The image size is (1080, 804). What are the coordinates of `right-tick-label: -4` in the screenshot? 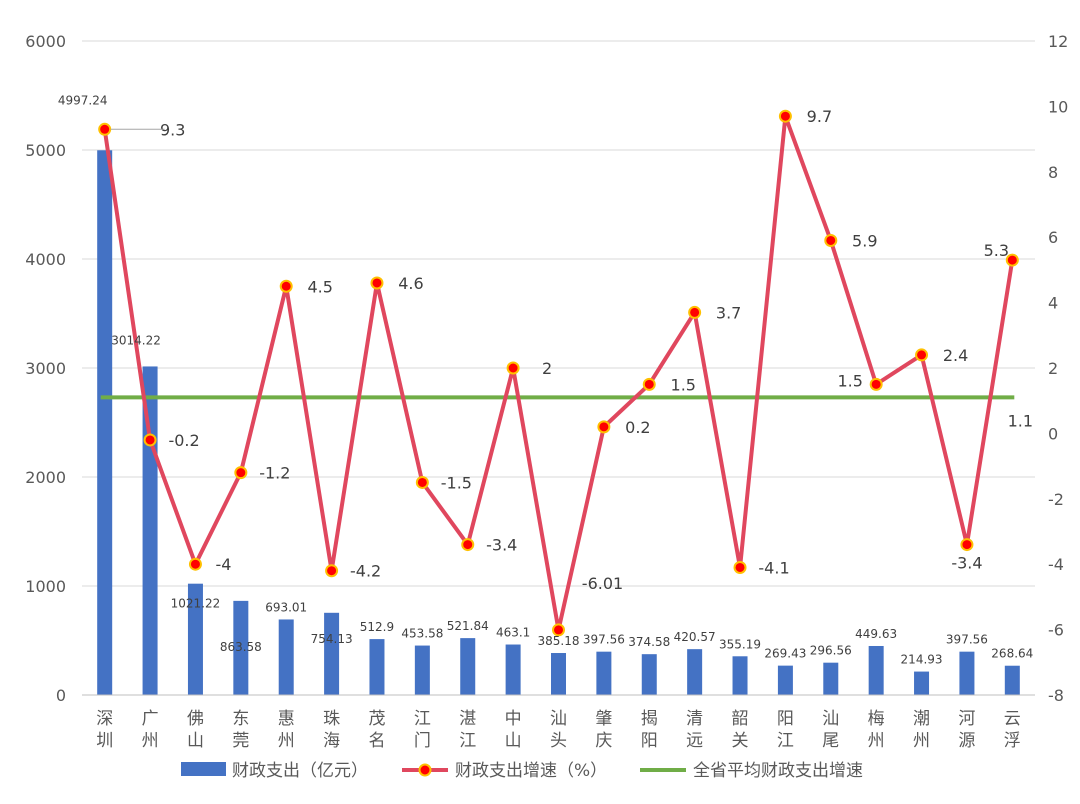 It's located at (1056, 564).